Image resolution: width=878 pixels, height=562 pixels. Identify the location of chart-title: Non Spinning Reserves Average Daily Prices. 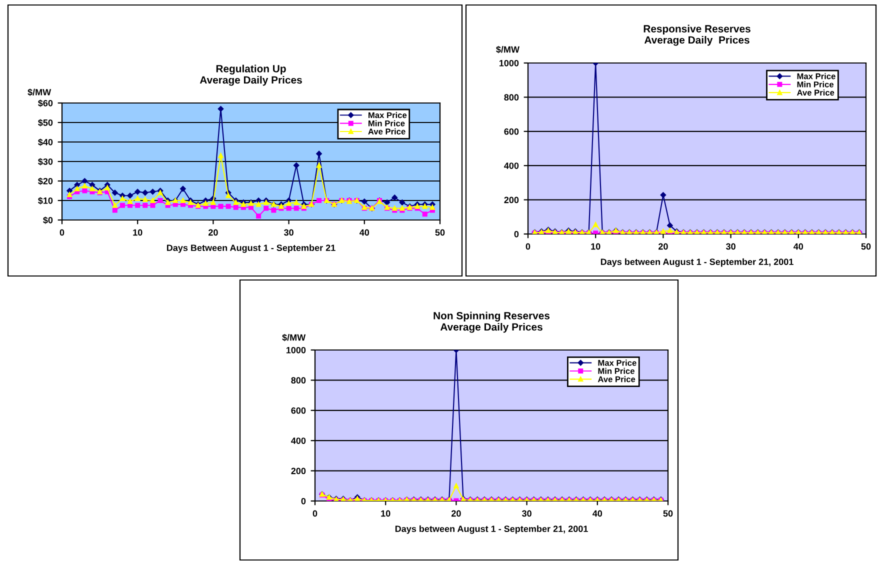
(492, 322).